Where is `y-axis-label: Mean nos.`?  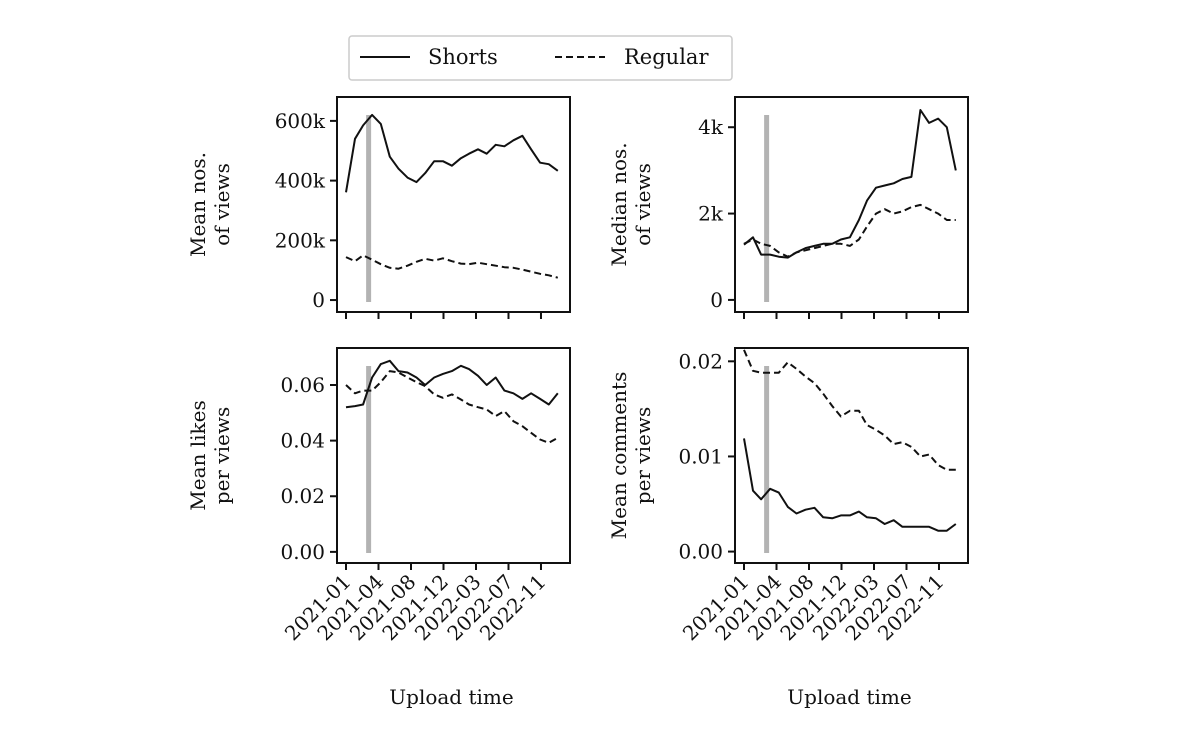 y-axis-label: Mean nos. is located at coordinates (198, 204).